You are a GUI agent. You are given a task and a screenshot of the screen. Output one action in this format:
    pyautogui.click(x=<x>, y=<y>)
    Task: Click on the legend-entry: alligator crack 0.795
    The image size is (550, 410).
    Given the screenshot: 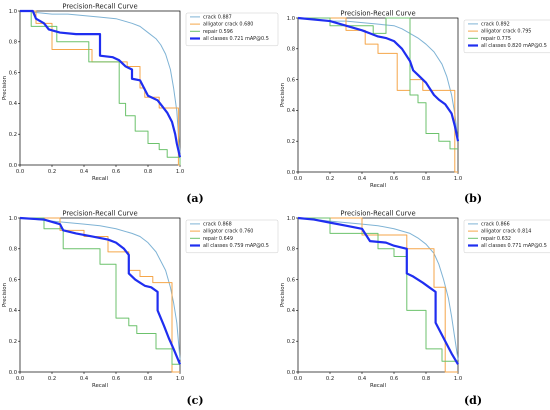 What is the action you would take?
    pyautogui.click(x=506, y=32)
    